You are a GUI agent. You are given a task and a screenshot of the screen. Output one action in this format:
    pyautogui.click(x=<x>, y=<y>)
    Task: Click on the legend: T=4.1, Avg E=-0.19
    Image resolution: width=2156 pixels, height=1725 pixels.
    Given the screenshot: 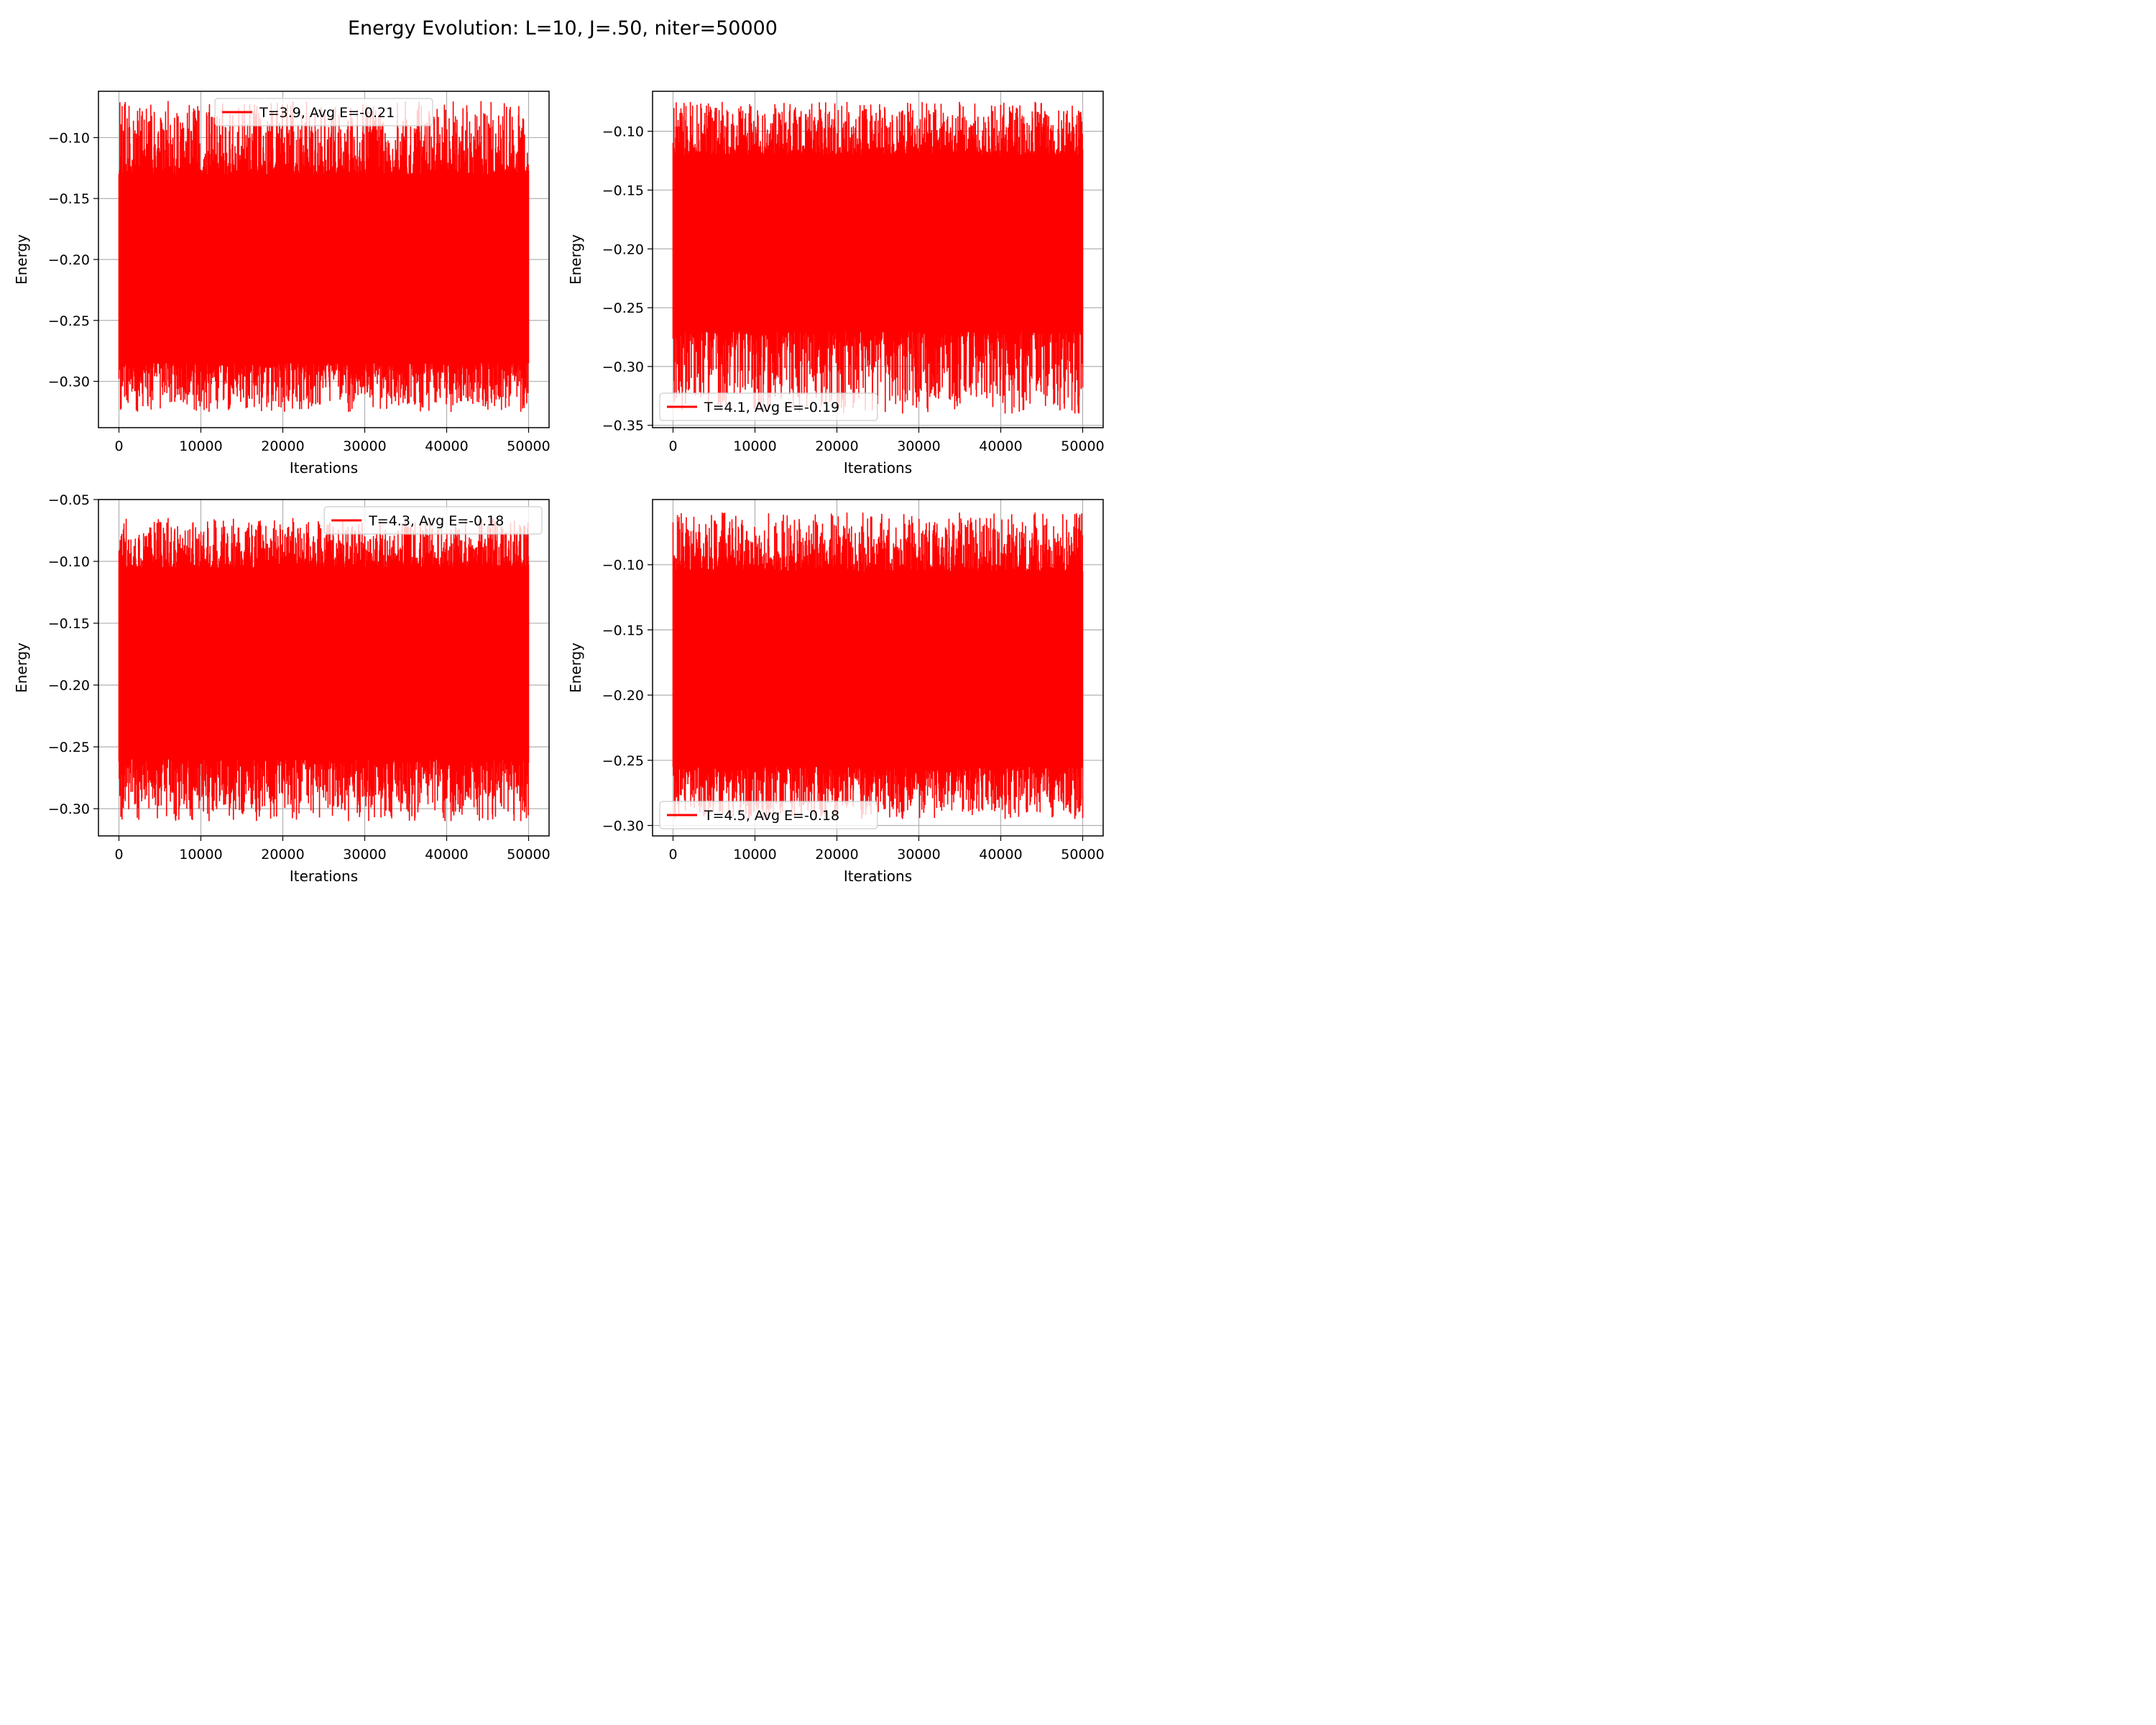 What is the action you would take?
    pyautogui.click(x=768, y=406)
    